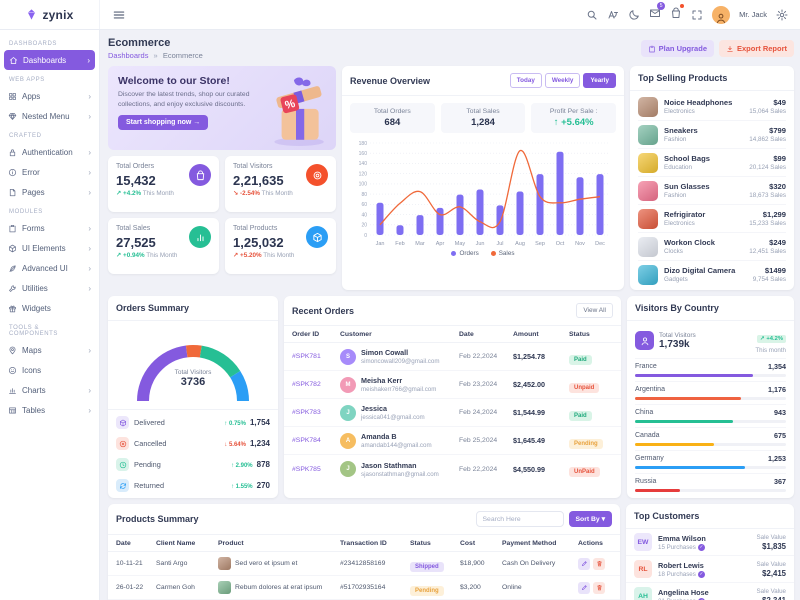 This screenshot has width=800, height=600. Describe the element at coordinates (49, 192) in the screenshot. I see `sidebar-item: Pages ›` at that location.